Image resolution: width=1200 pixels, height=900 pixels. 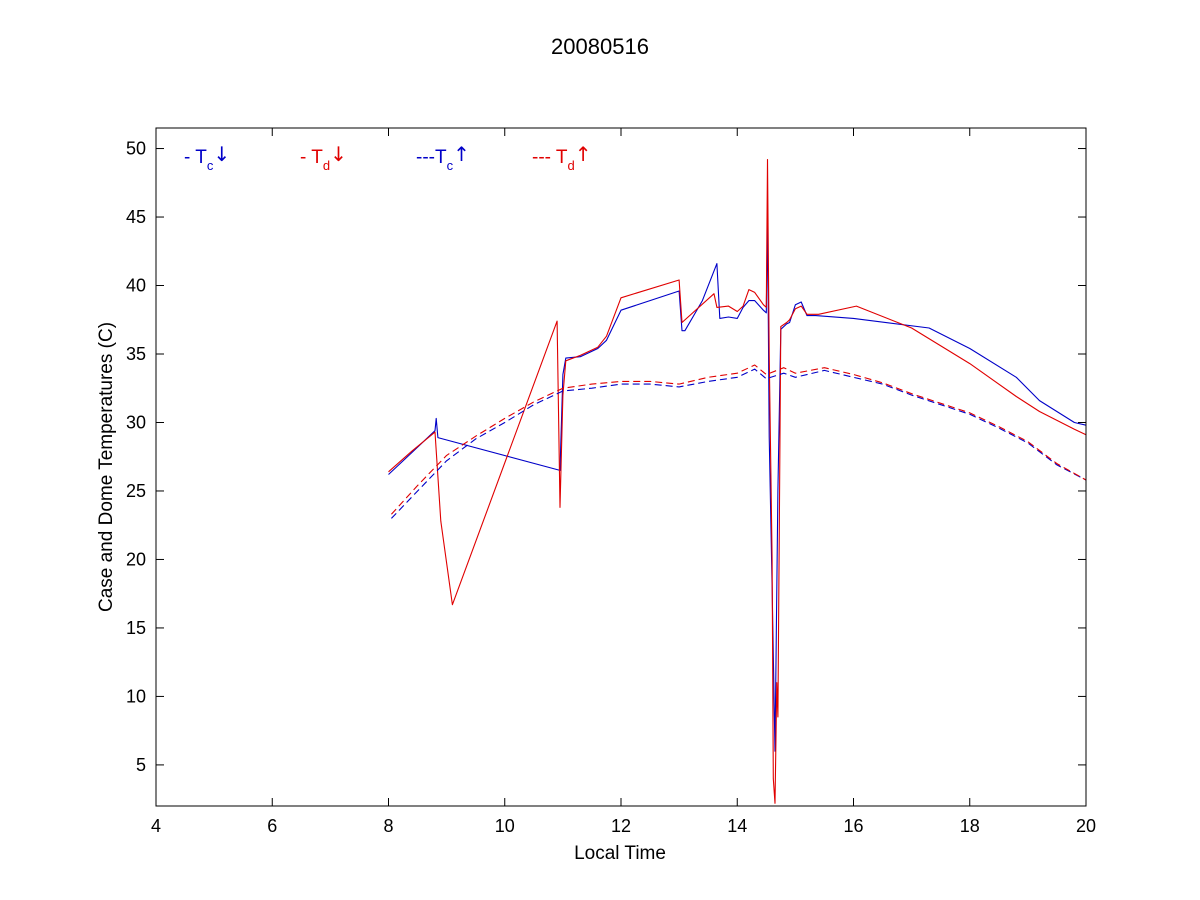 I want to click on y-tick-label: 40, so click(x=136, y=286).